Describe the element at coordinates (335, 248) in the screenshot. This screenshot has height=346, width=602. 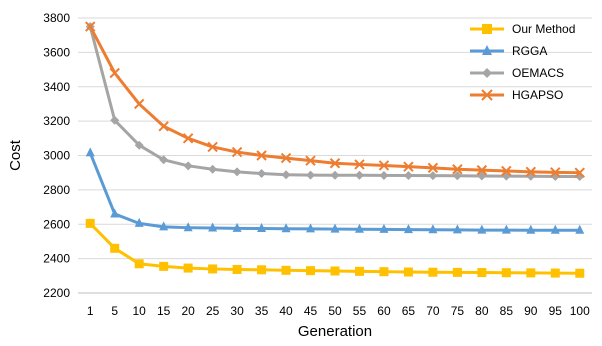
I see `series-our-method` at that location.